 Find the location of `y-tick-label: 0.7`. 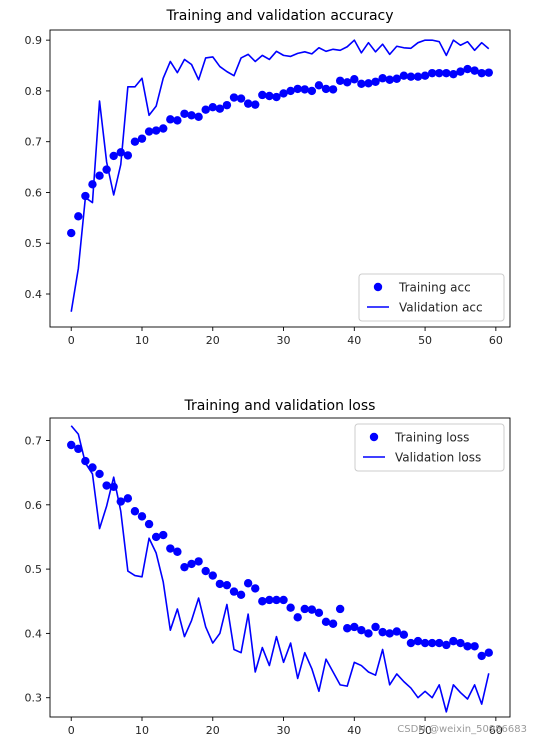

y-tick-label: 0.7 is located at coordinates (34, 441).